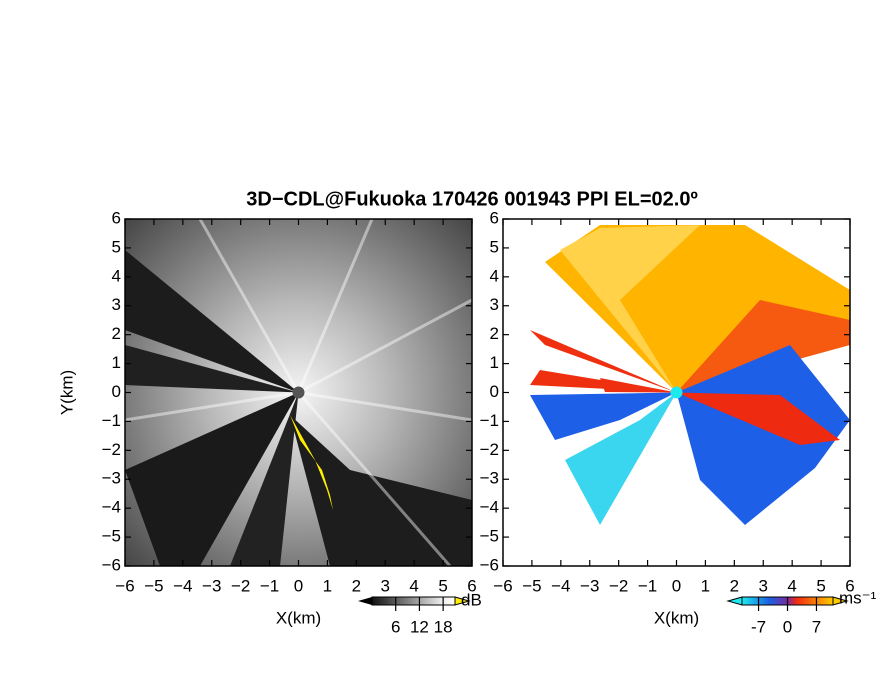  What do you see at coordinates (816, 626) in the screenshot?
I see `colorbar-tick-label: 7` at bounding box center [816, 626].